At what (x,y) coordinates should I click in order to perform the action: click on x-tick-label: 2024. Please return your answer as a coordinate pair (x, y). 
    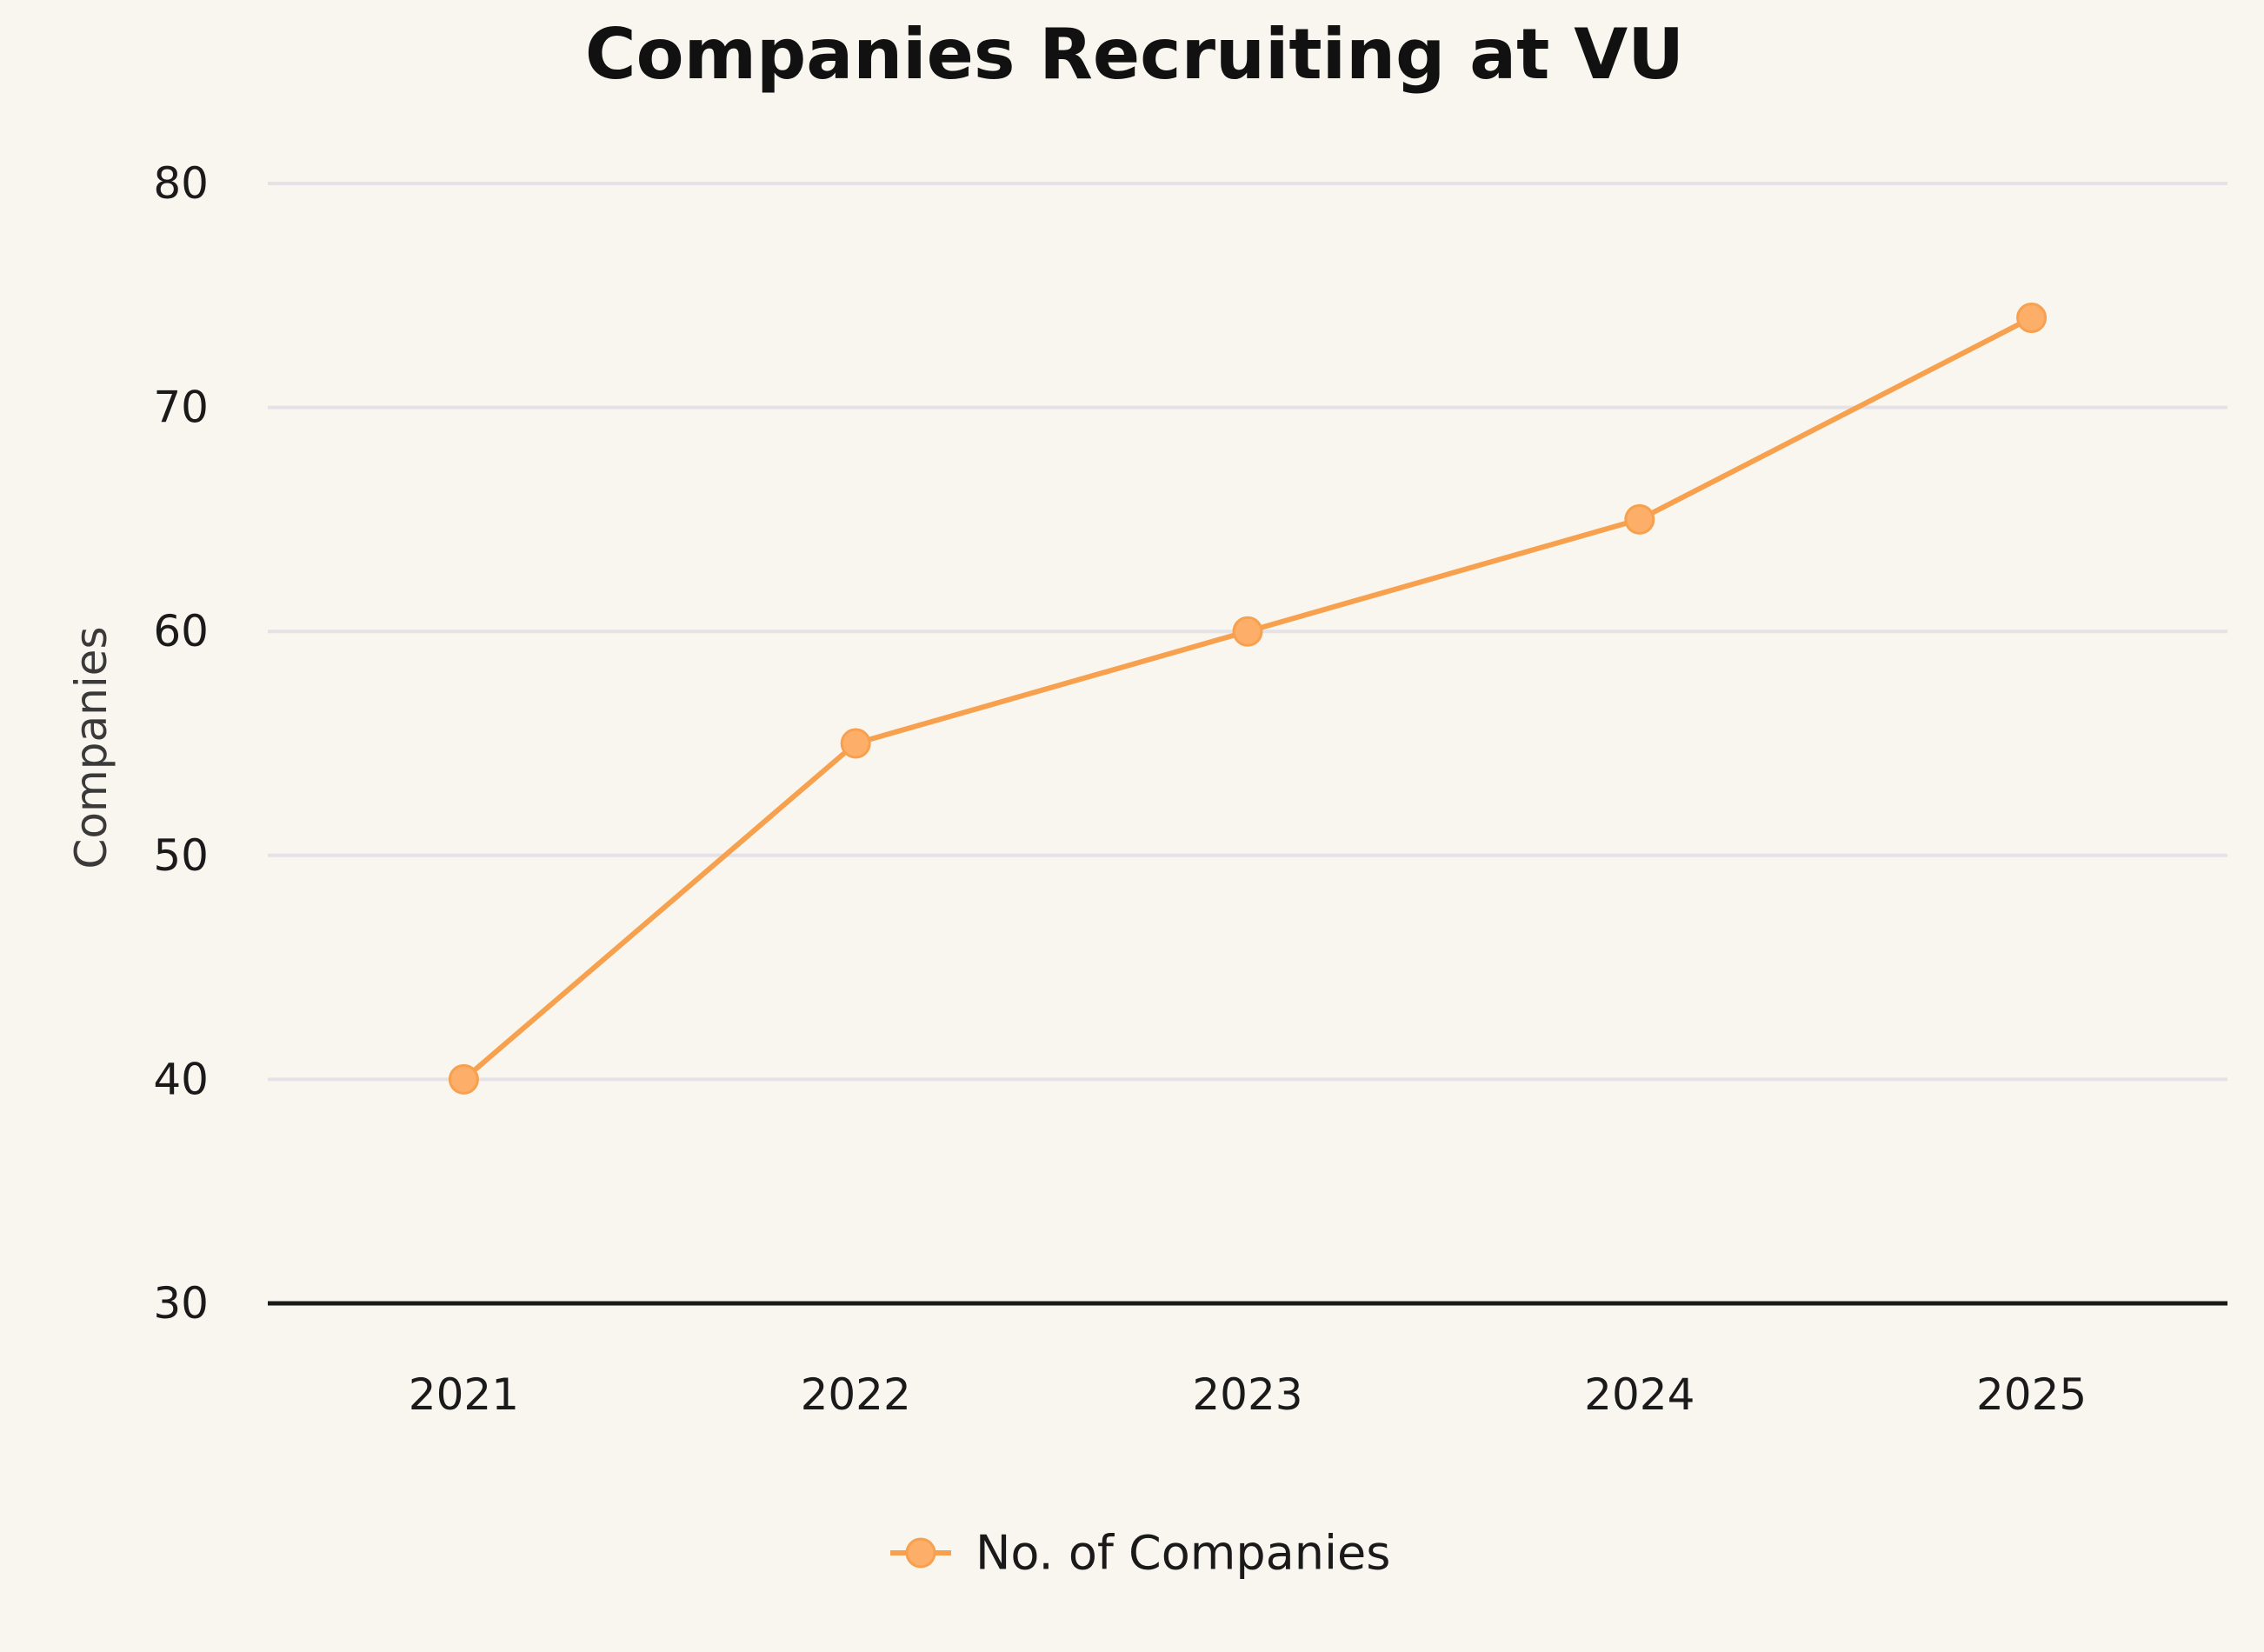
    Looking at the image, I should click on (1639, 1394).